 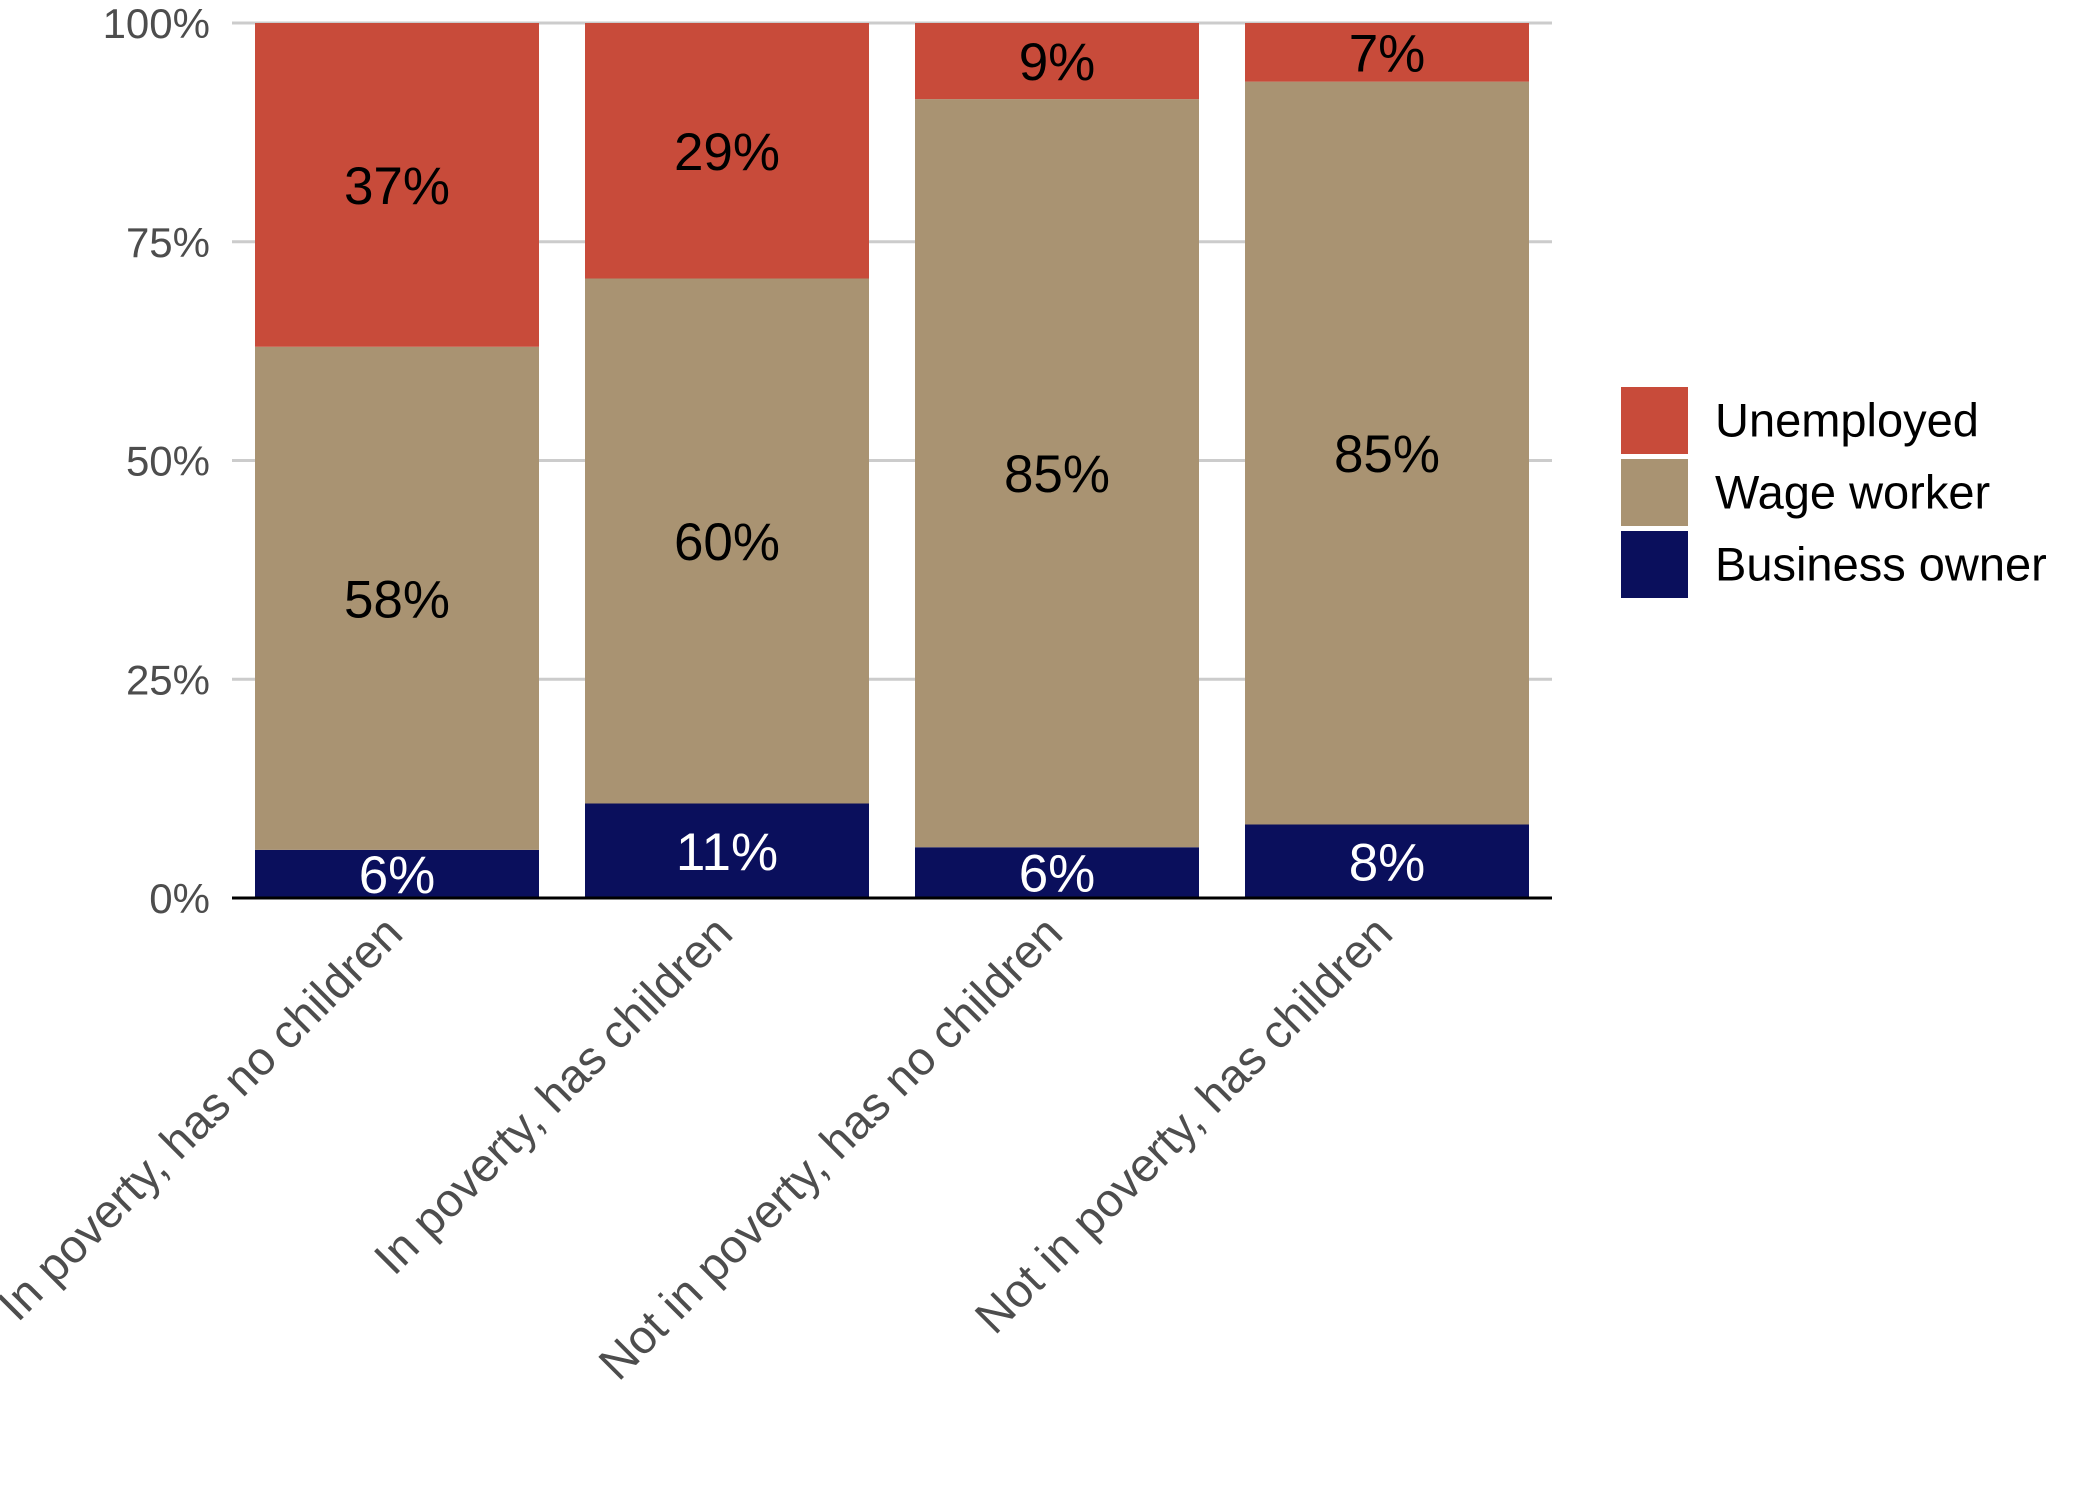 What do you see at coordinates (168, 242) in the screenshot?
I see `y-tick-label: 75%` at bounding box center [168, 242].